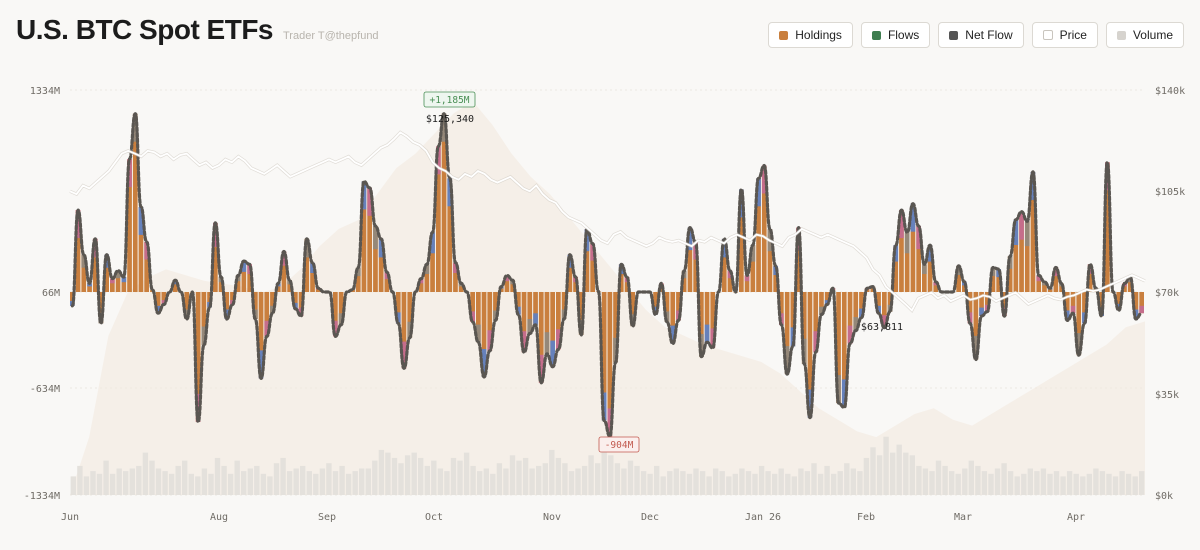  Describe the element at coordinates (763, 517) in the screenshot. I see `x-axis-tick-label: Jan 26` at that location.